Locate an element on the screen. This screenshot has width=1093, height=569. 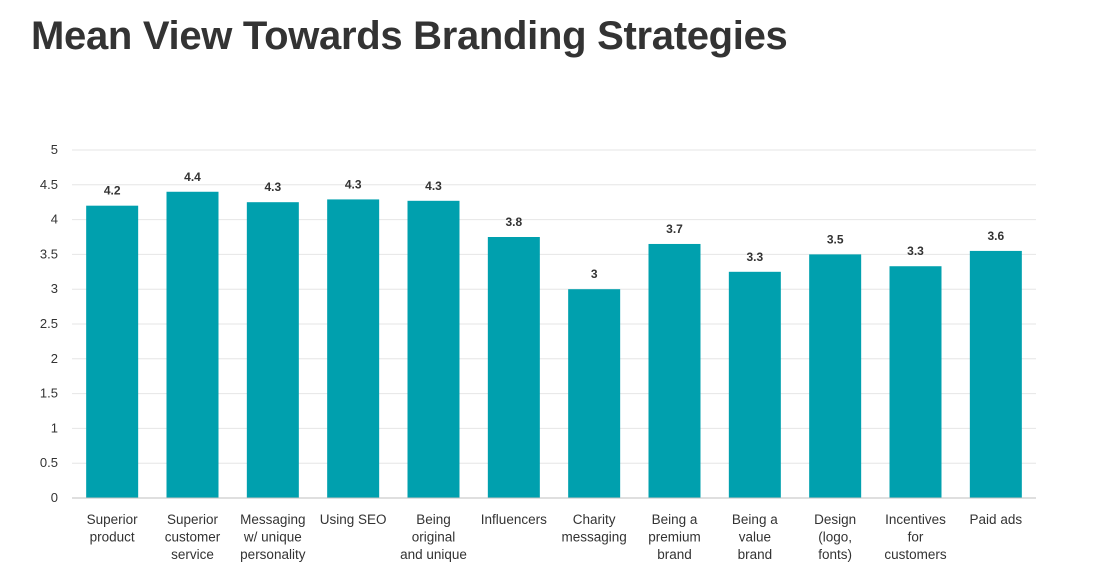
data-label: 4.4 is located at coordinates (192, 177).